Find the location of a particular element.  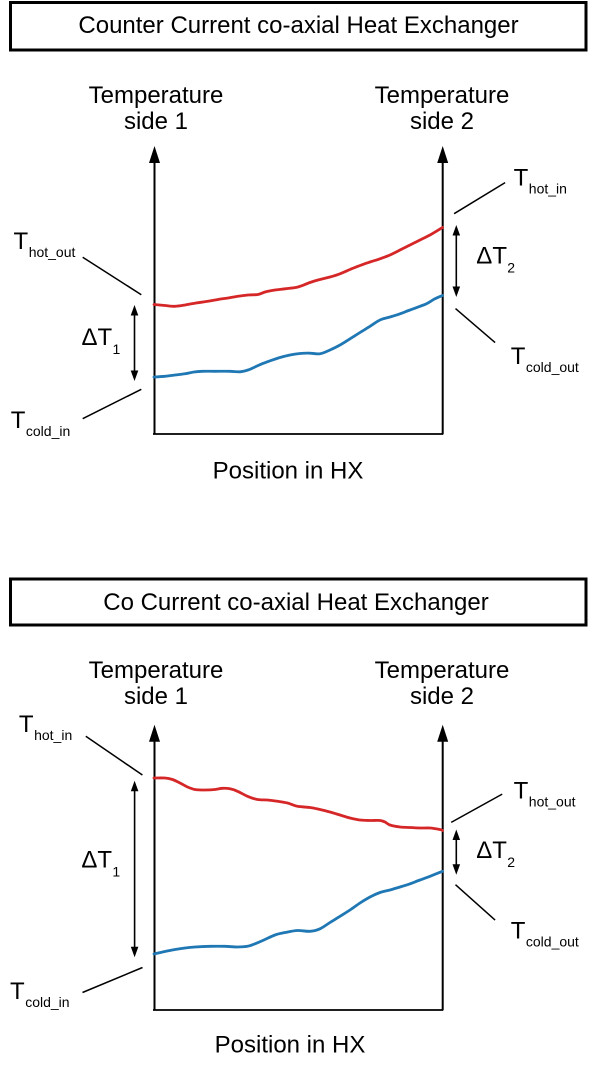

svg-text:Co Current co-axial Heat Excha: Co Current co-axial Heat Exchanger is located at coordinates (296, 602).